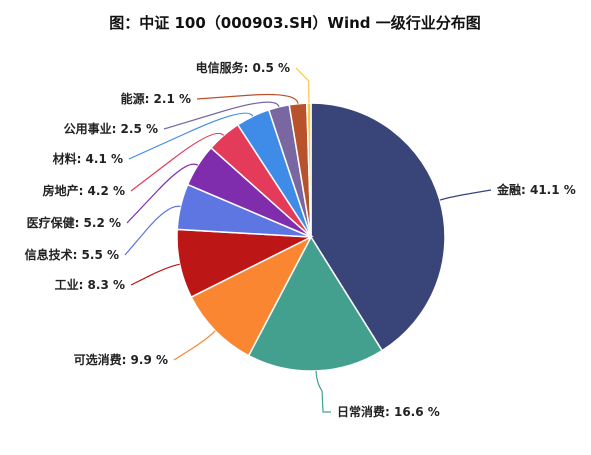 The image size is (591, 455). I want to click on chart-title: 图：中证 100（000903.SH）Wind 一级行业分布图, so click(295, 23).